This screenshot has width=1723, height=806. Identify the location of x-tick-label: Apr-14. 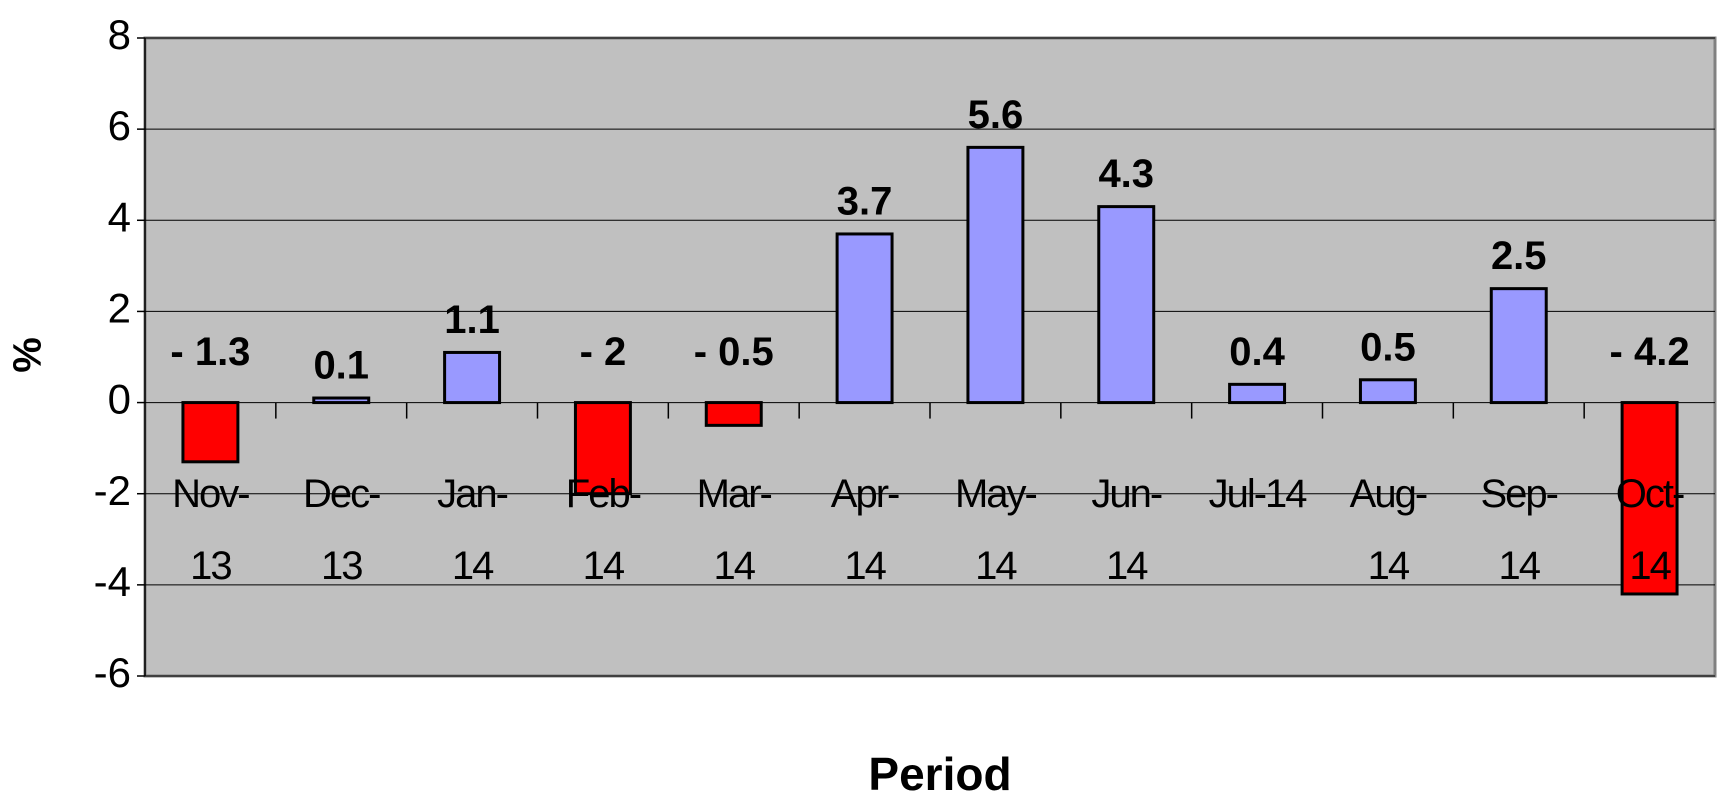
(865, 529).